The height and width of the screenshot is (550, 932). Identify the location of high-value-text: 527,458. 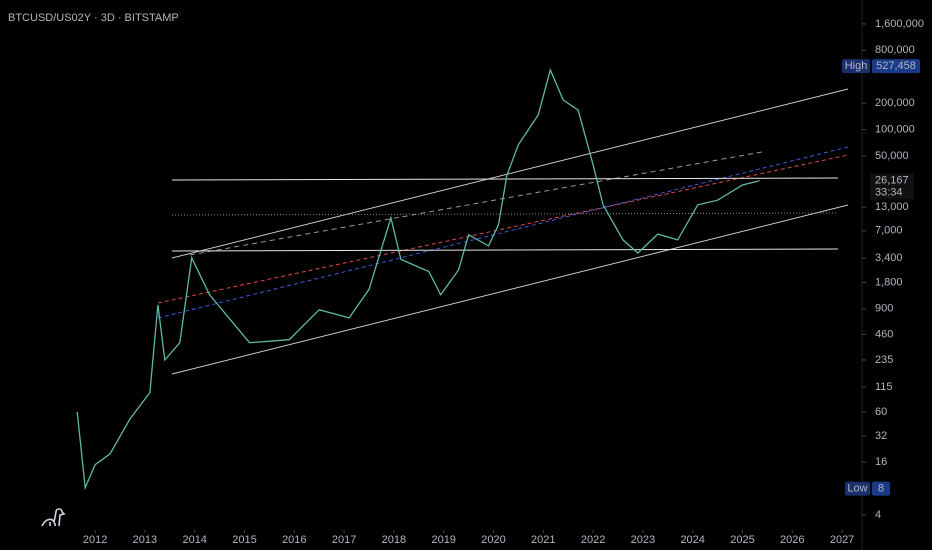
(896, 66).